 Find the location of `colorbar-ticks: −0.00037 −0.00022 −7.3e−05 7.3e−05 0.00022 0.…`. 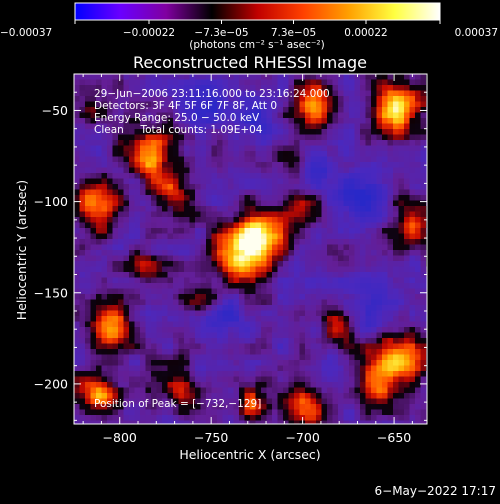

colorbar-ticks: −0.00037 −0.00022 −7.3e−05 7.3e−05 0.00022 0.… is located at coordinates (249, 29).